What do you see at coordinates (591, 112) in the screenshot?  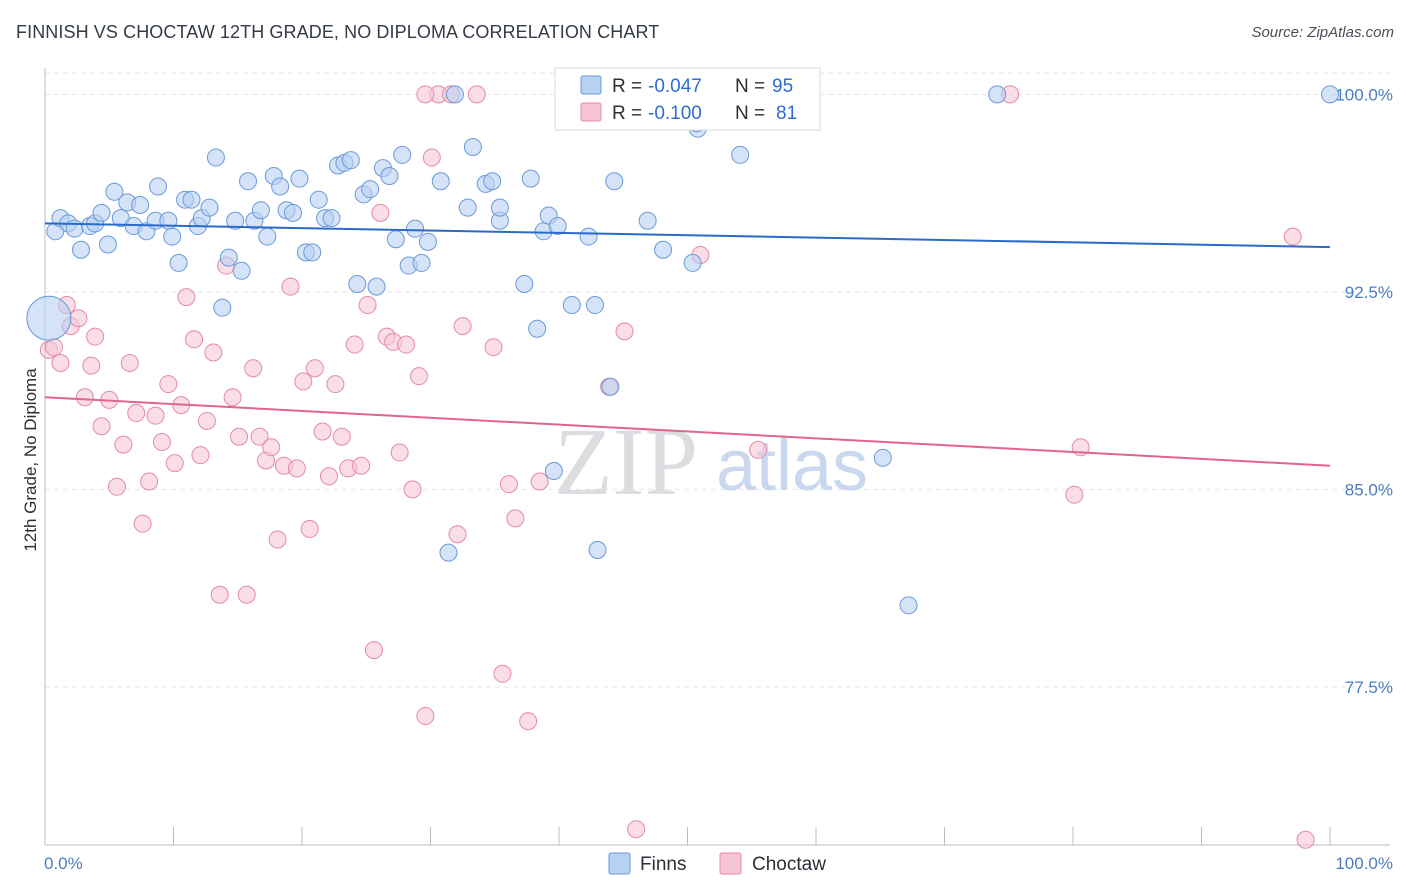 I see `choctaw-swatch-icon` at bounding box center [591, 112].